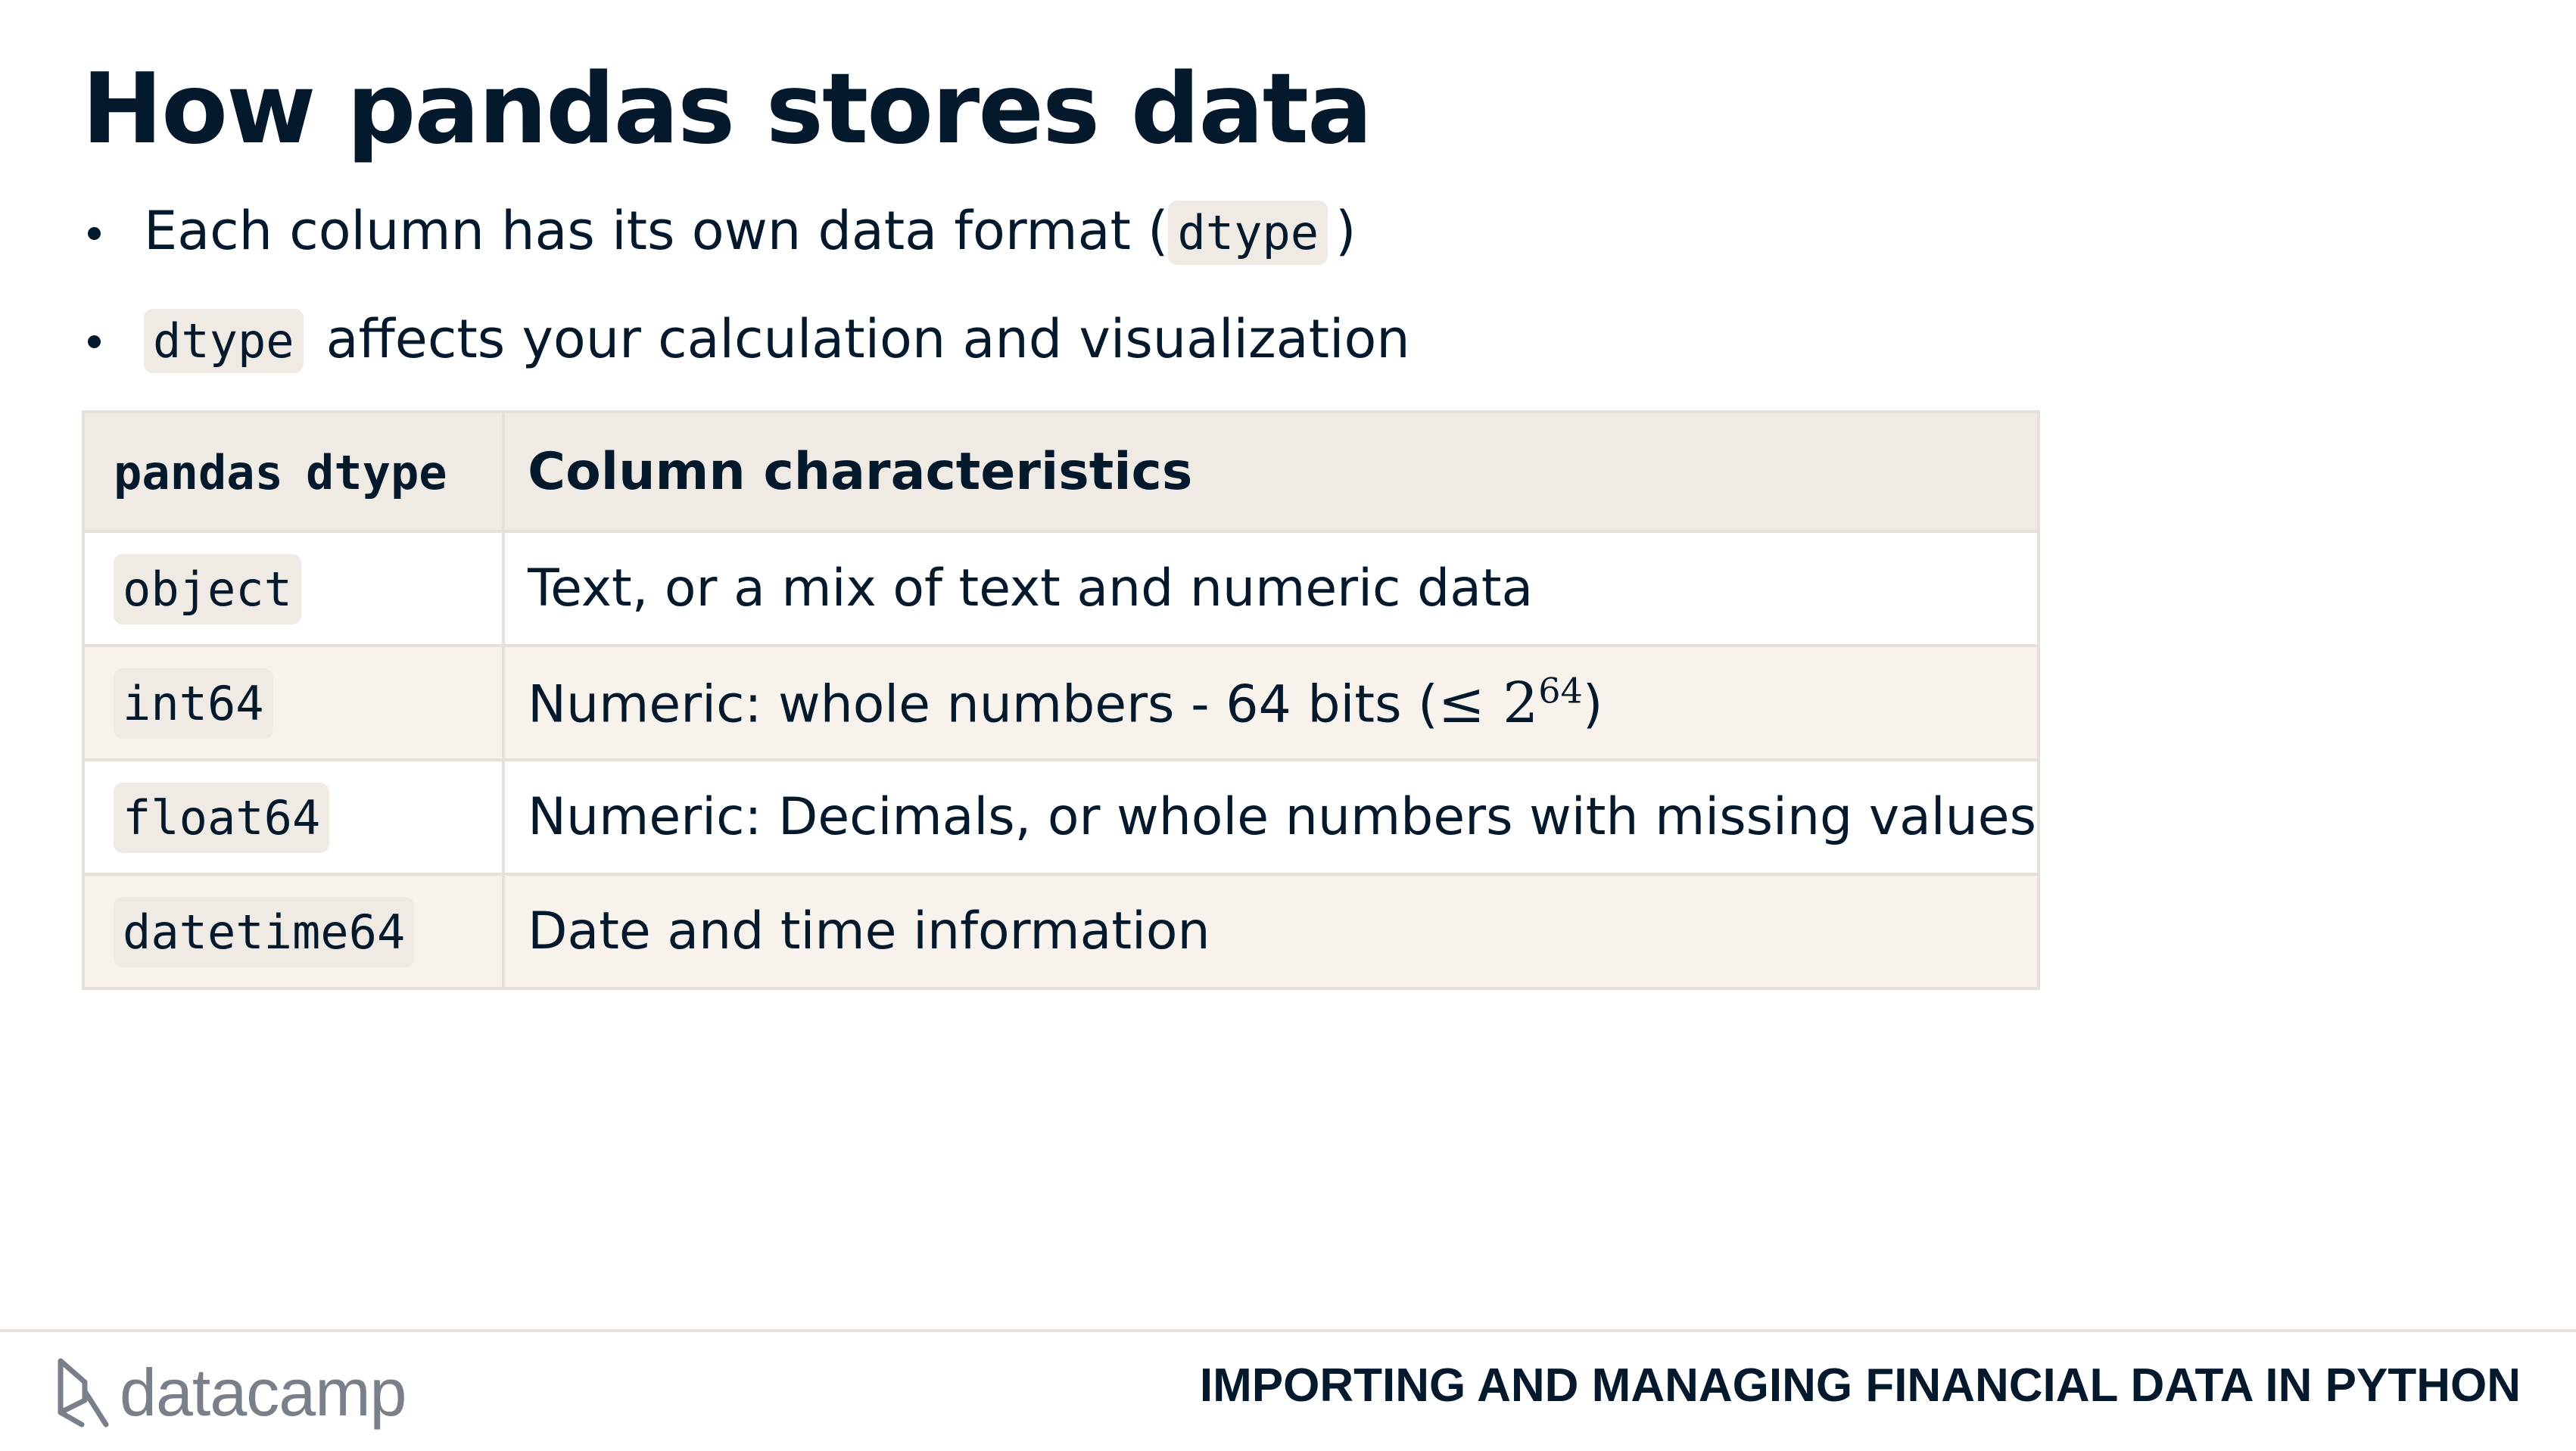 The width and height of the screenshot is (2576, 1451). Describe the element at coordinates (293, 702) in the screenshot. I see `dtype-cell: int64` at that location.